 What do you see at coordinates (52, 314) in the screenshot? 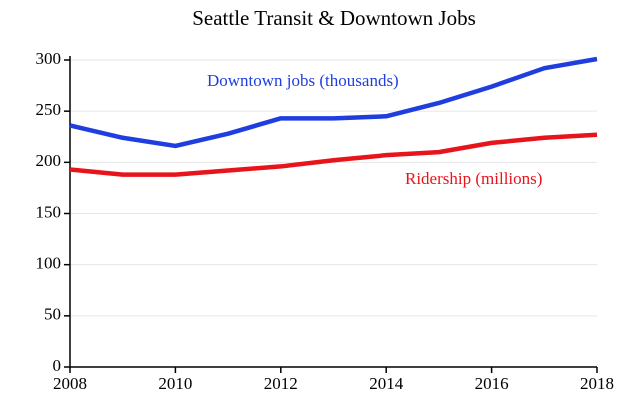
I see `y-tick-label: 50` at bounding box center [52, 314].